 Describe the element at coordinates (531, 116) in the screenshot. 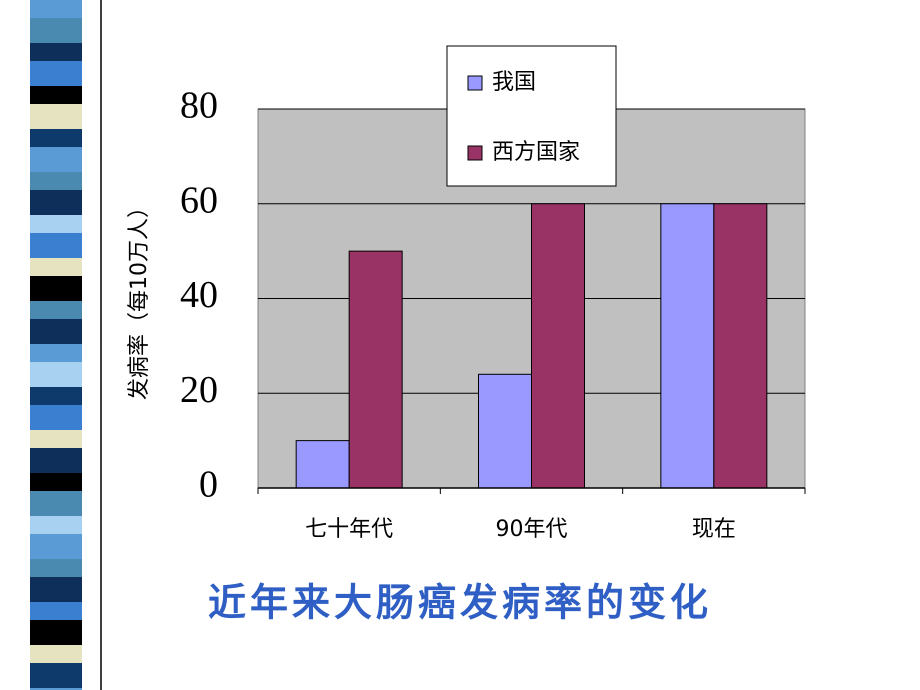

I see `legend-box` at that location.